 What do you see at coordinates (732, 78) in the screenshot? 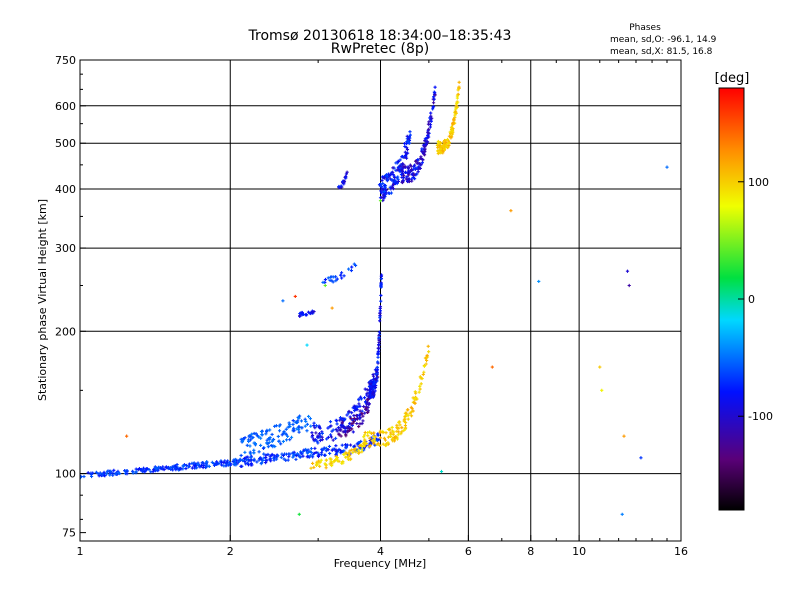
I see `colorbar-label: [deg]` at bounding box center [732, 78].